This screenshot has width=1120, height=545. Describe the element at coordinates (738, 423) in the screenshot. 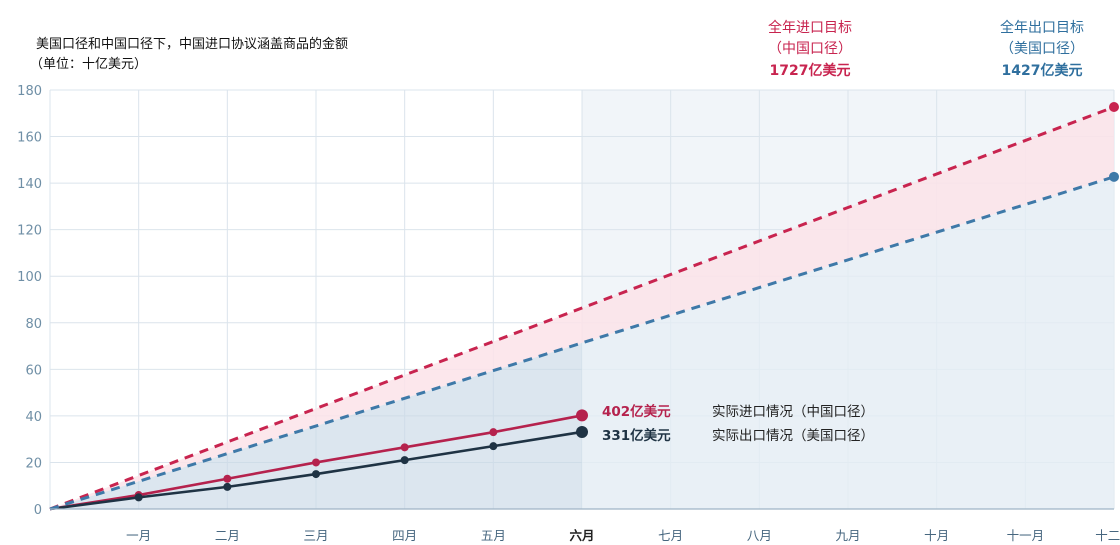

I see `series-labels: 402亿美元 实际进口情况（中国口径） 331亿美元 实际出口情况（美国口径）` at that location.